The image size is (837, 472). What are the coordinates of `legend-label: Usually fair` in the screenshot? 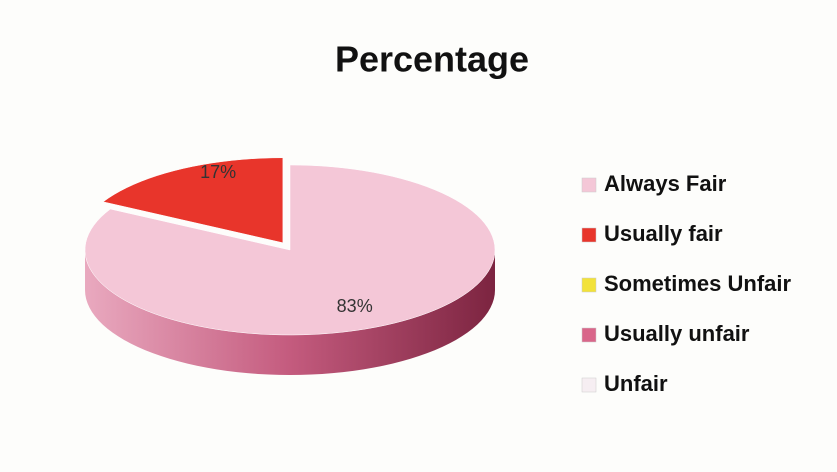 It's located at (663, 233).